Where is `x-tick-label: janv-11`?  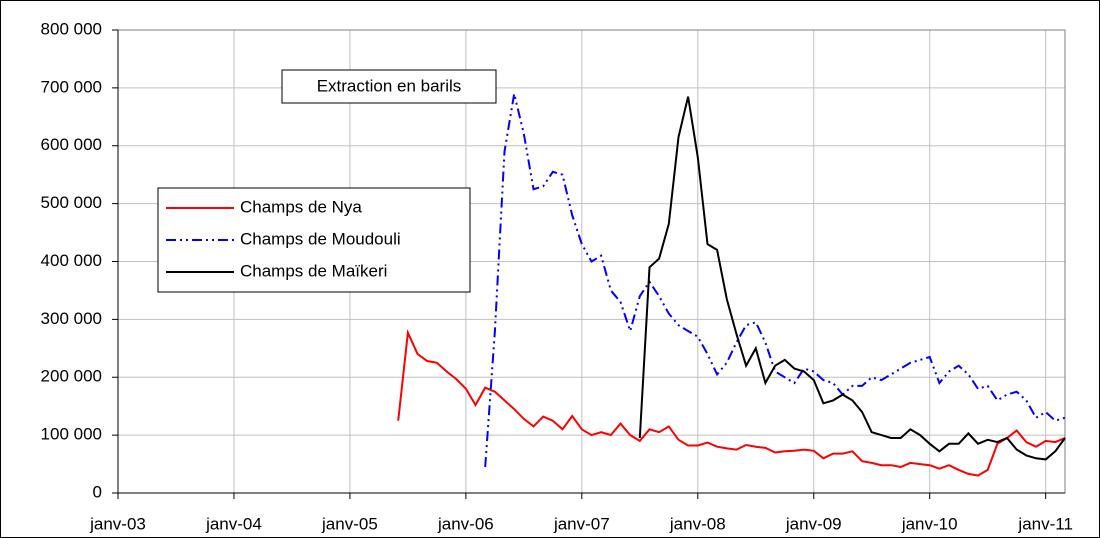 x-tick-label: janv-11 is located at coordinates (1045, 523).